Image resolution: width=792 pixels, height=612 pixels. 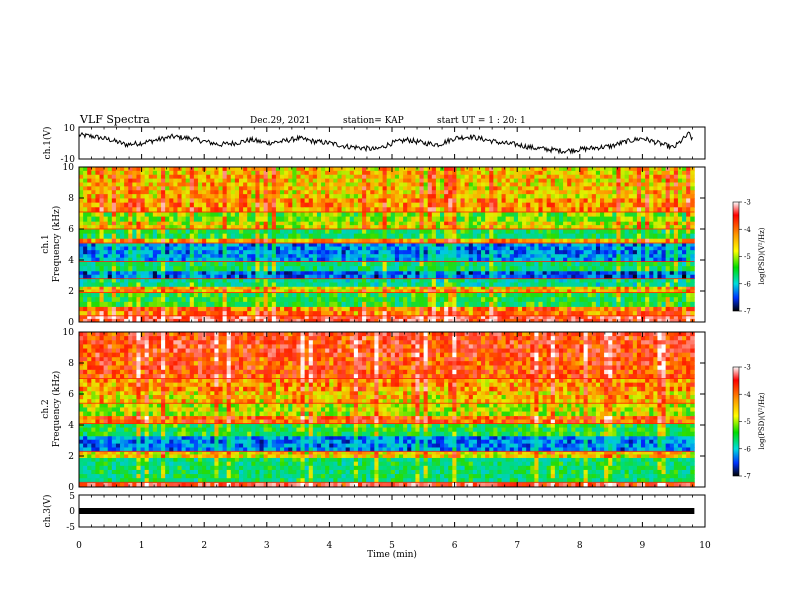 What do you see at coordinates (747, 312) in the screenshot?
I see `ch1-colorbar-tick-4: -7` at bounding box center [747, 312].